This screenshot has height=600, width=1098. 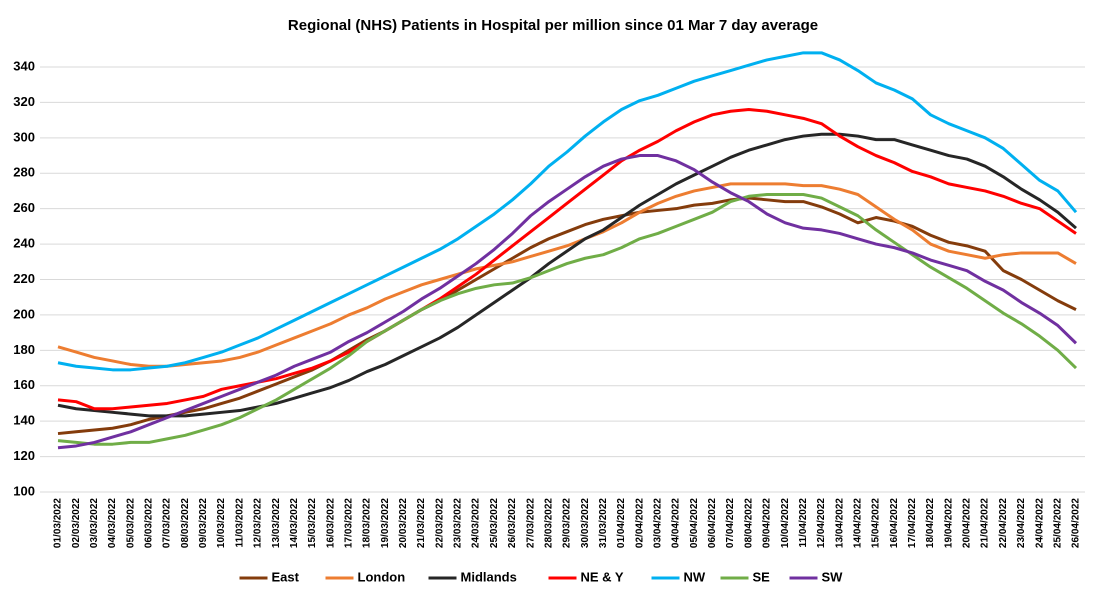 What do you see at coordinates (912, 523) in the screenshot?
I see `x-tick-label: 17/04/2022` at bounding box center [912, 523].